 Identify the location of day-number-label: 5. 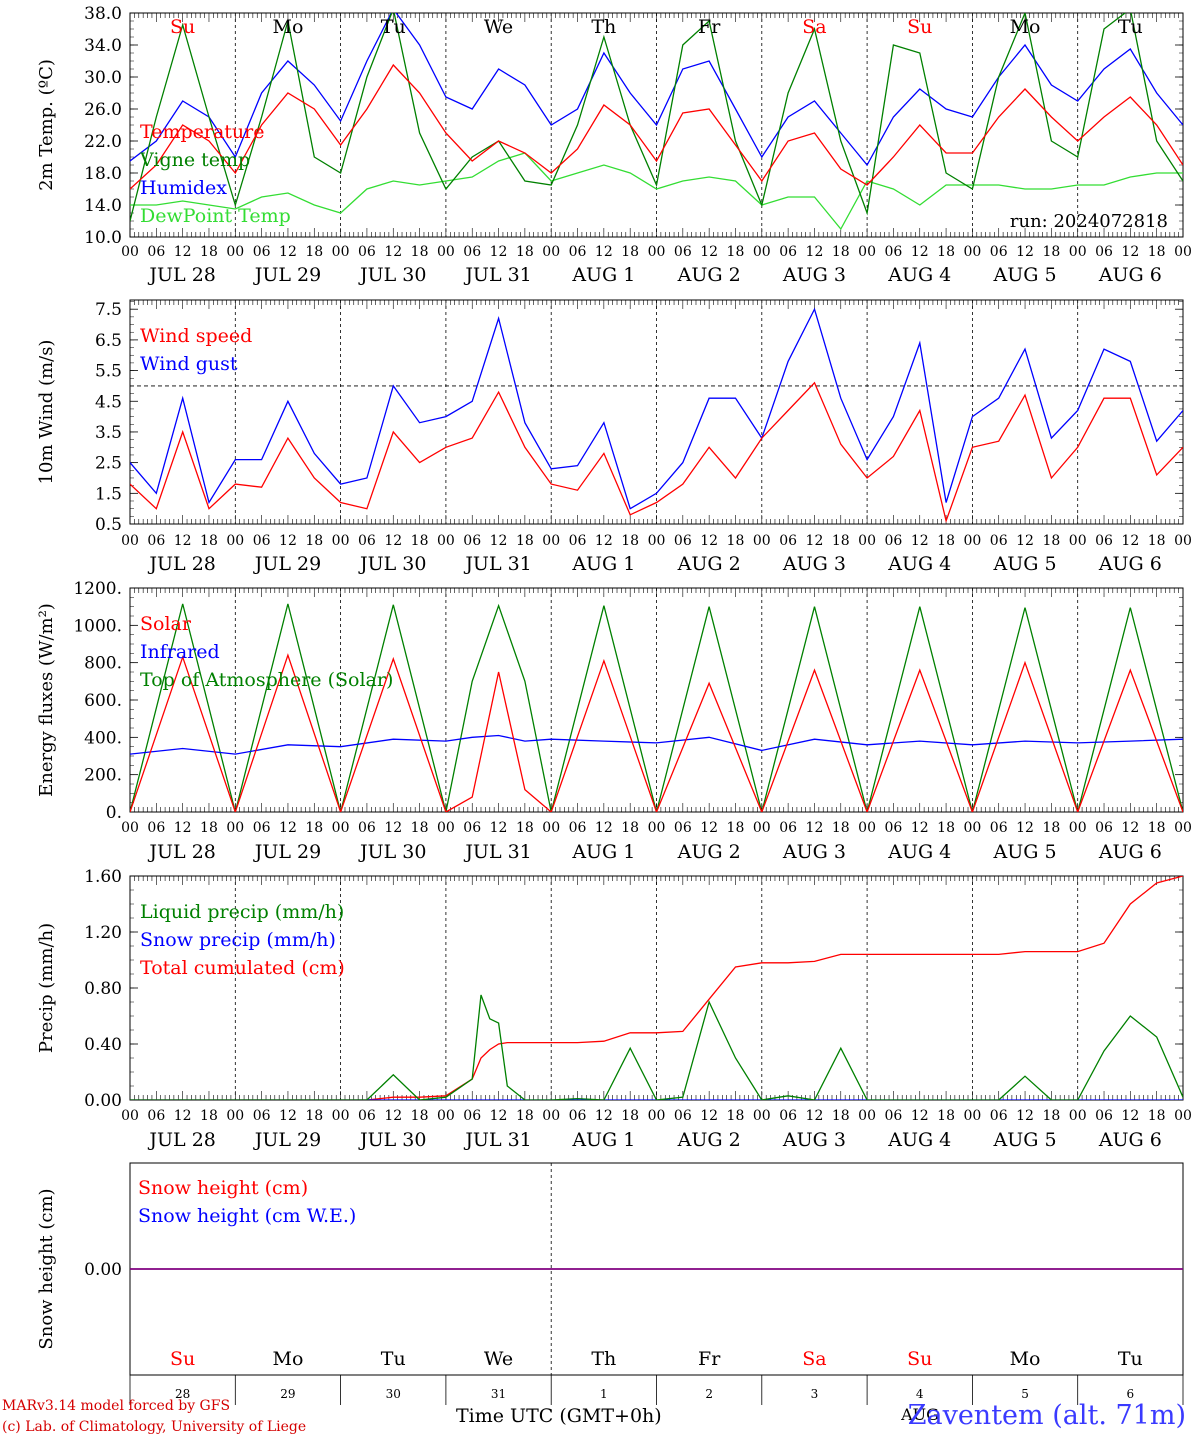
(1025, 1394).